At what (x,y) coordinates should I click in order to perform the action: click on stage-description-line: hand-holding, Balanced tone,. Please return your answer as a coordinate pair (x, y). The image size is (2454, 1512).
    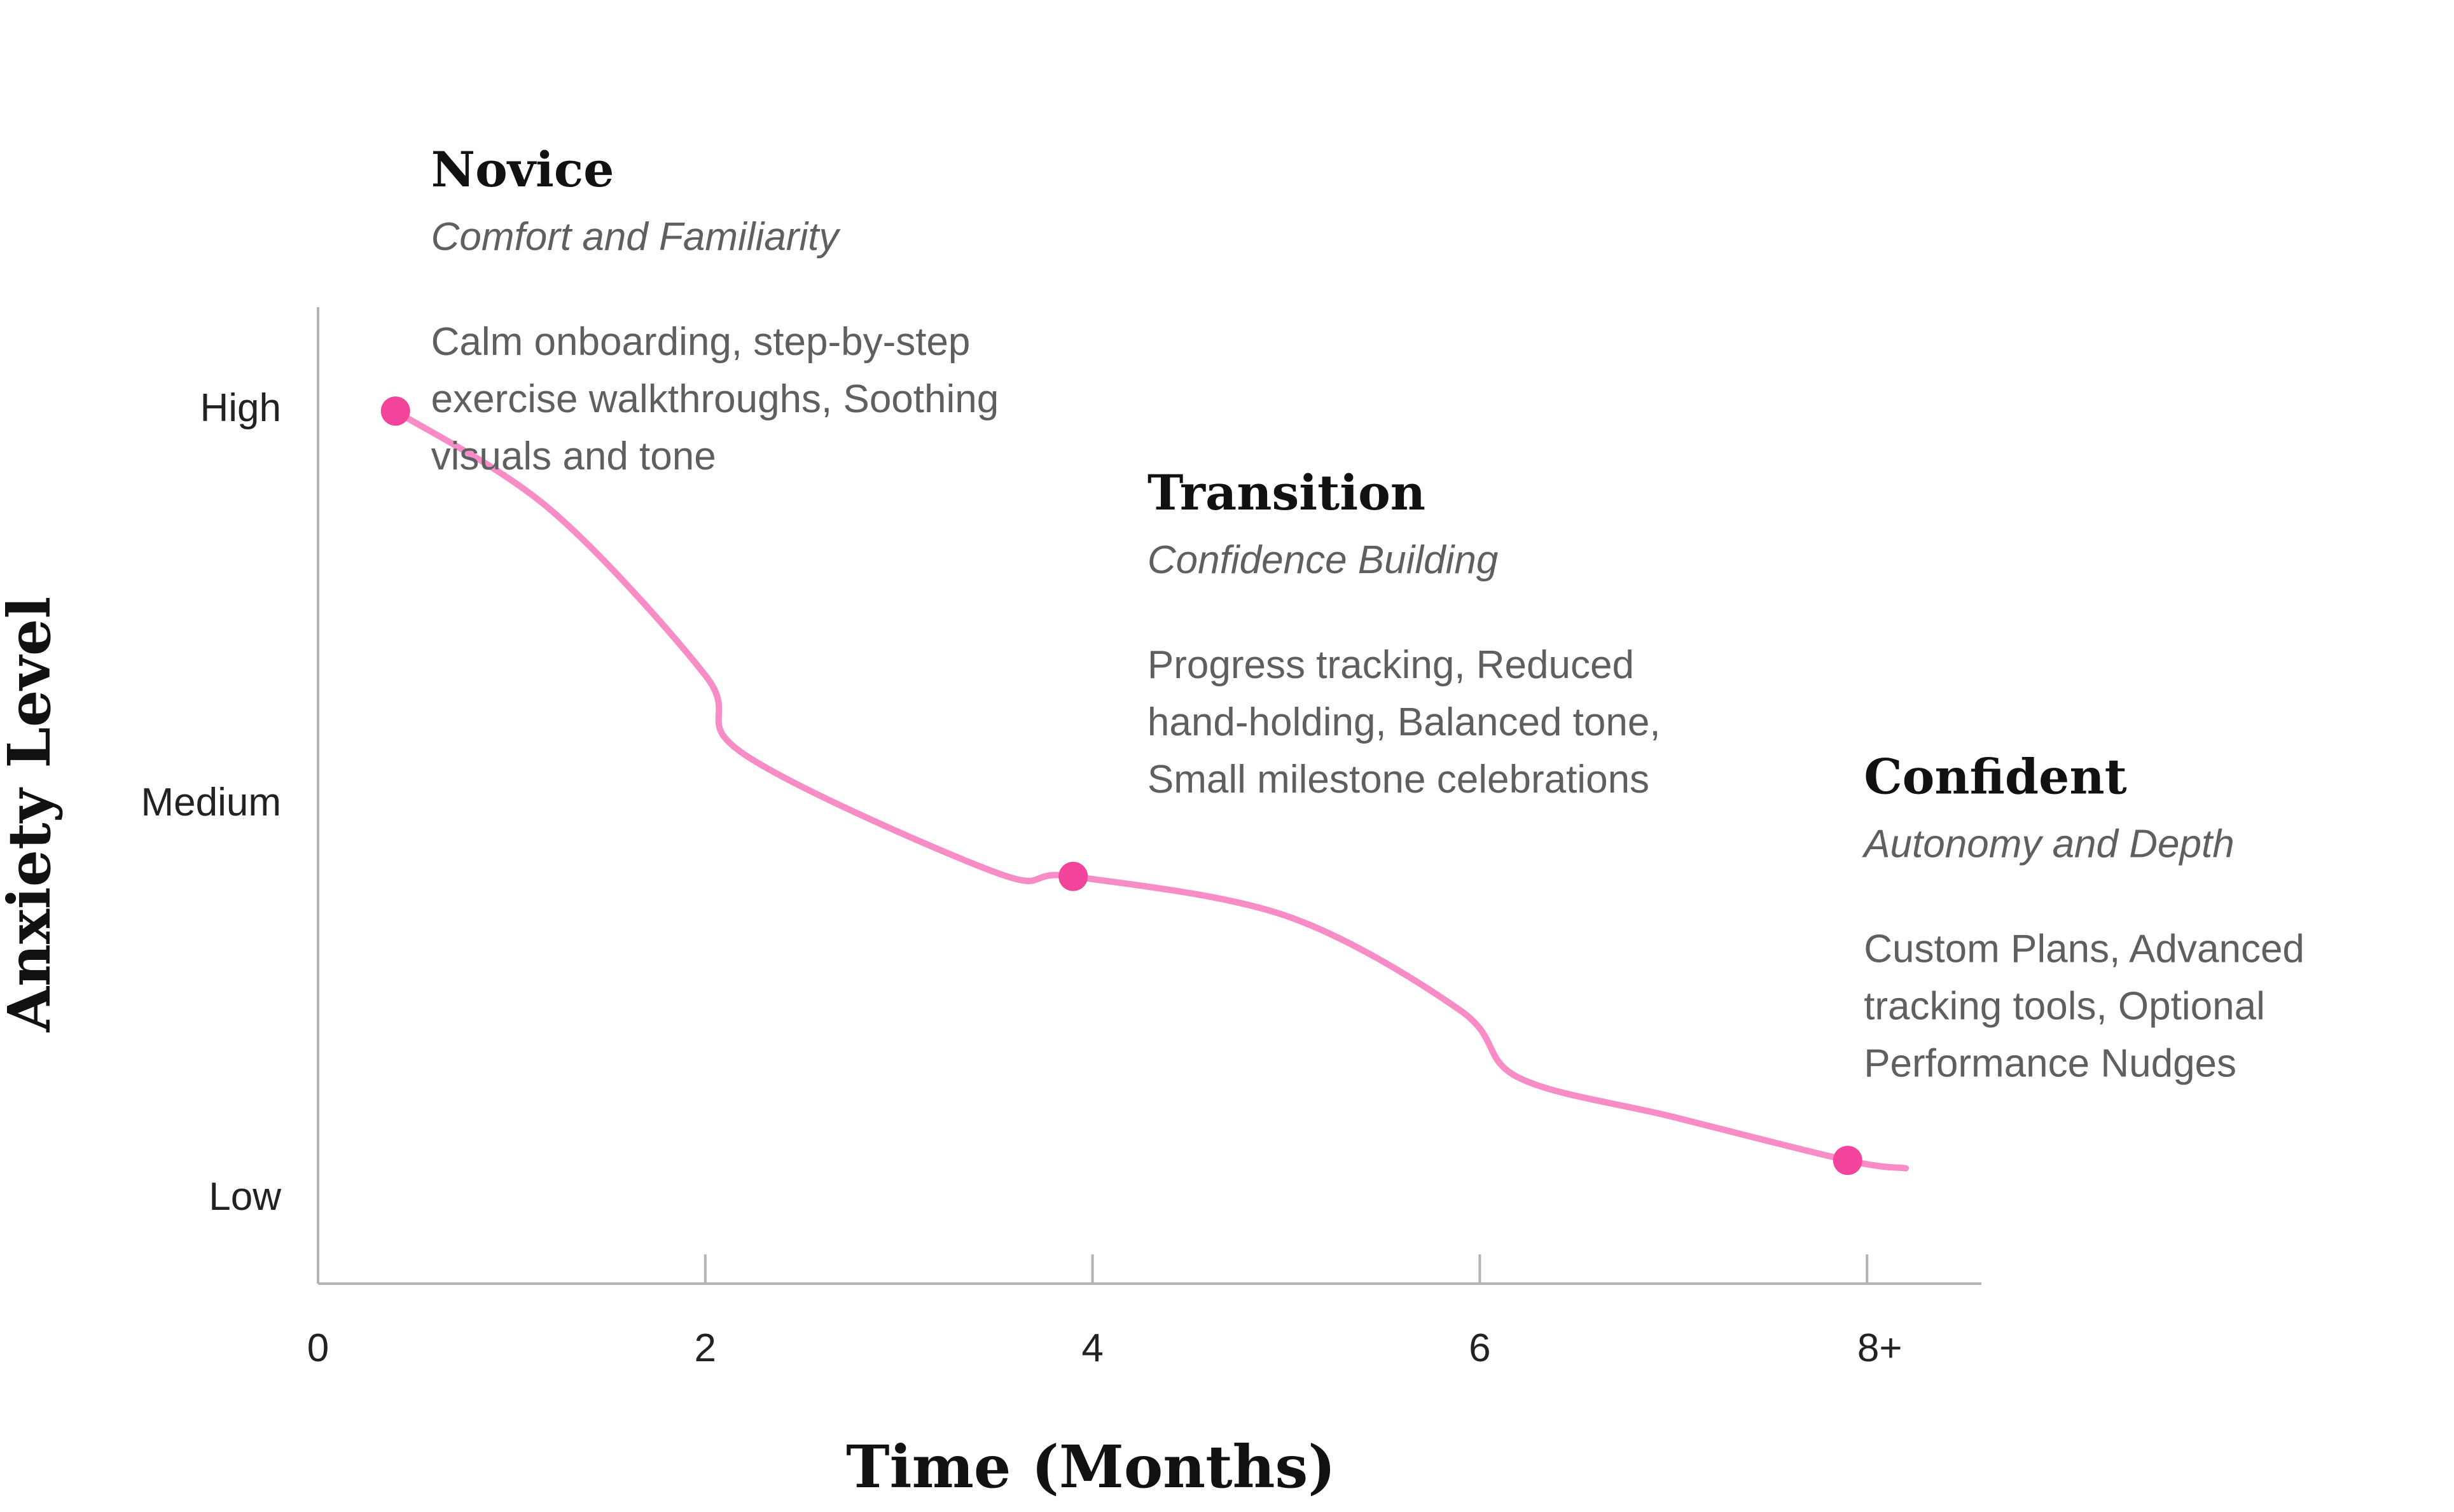
    Looking at the image, I should click on (1404, 722).